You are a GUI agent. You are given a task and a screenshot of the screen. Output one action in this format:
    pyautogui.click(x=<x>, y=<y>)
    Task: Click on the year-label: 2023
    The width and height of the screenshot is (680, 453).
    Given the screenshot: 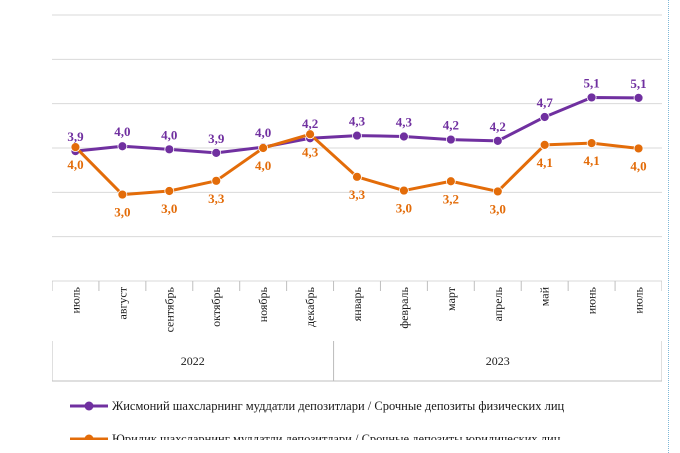 What is the action you would take?
    pyautogui.click(x=498, y=361)
    